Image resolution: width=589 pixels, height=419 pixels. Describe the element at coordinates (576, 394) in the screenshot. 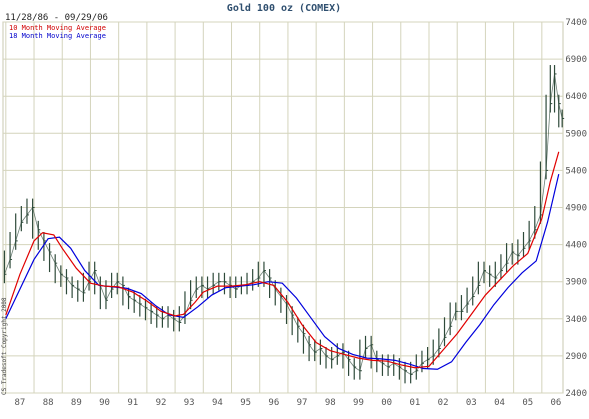

I see `y-tick-label: 2400` at that location.